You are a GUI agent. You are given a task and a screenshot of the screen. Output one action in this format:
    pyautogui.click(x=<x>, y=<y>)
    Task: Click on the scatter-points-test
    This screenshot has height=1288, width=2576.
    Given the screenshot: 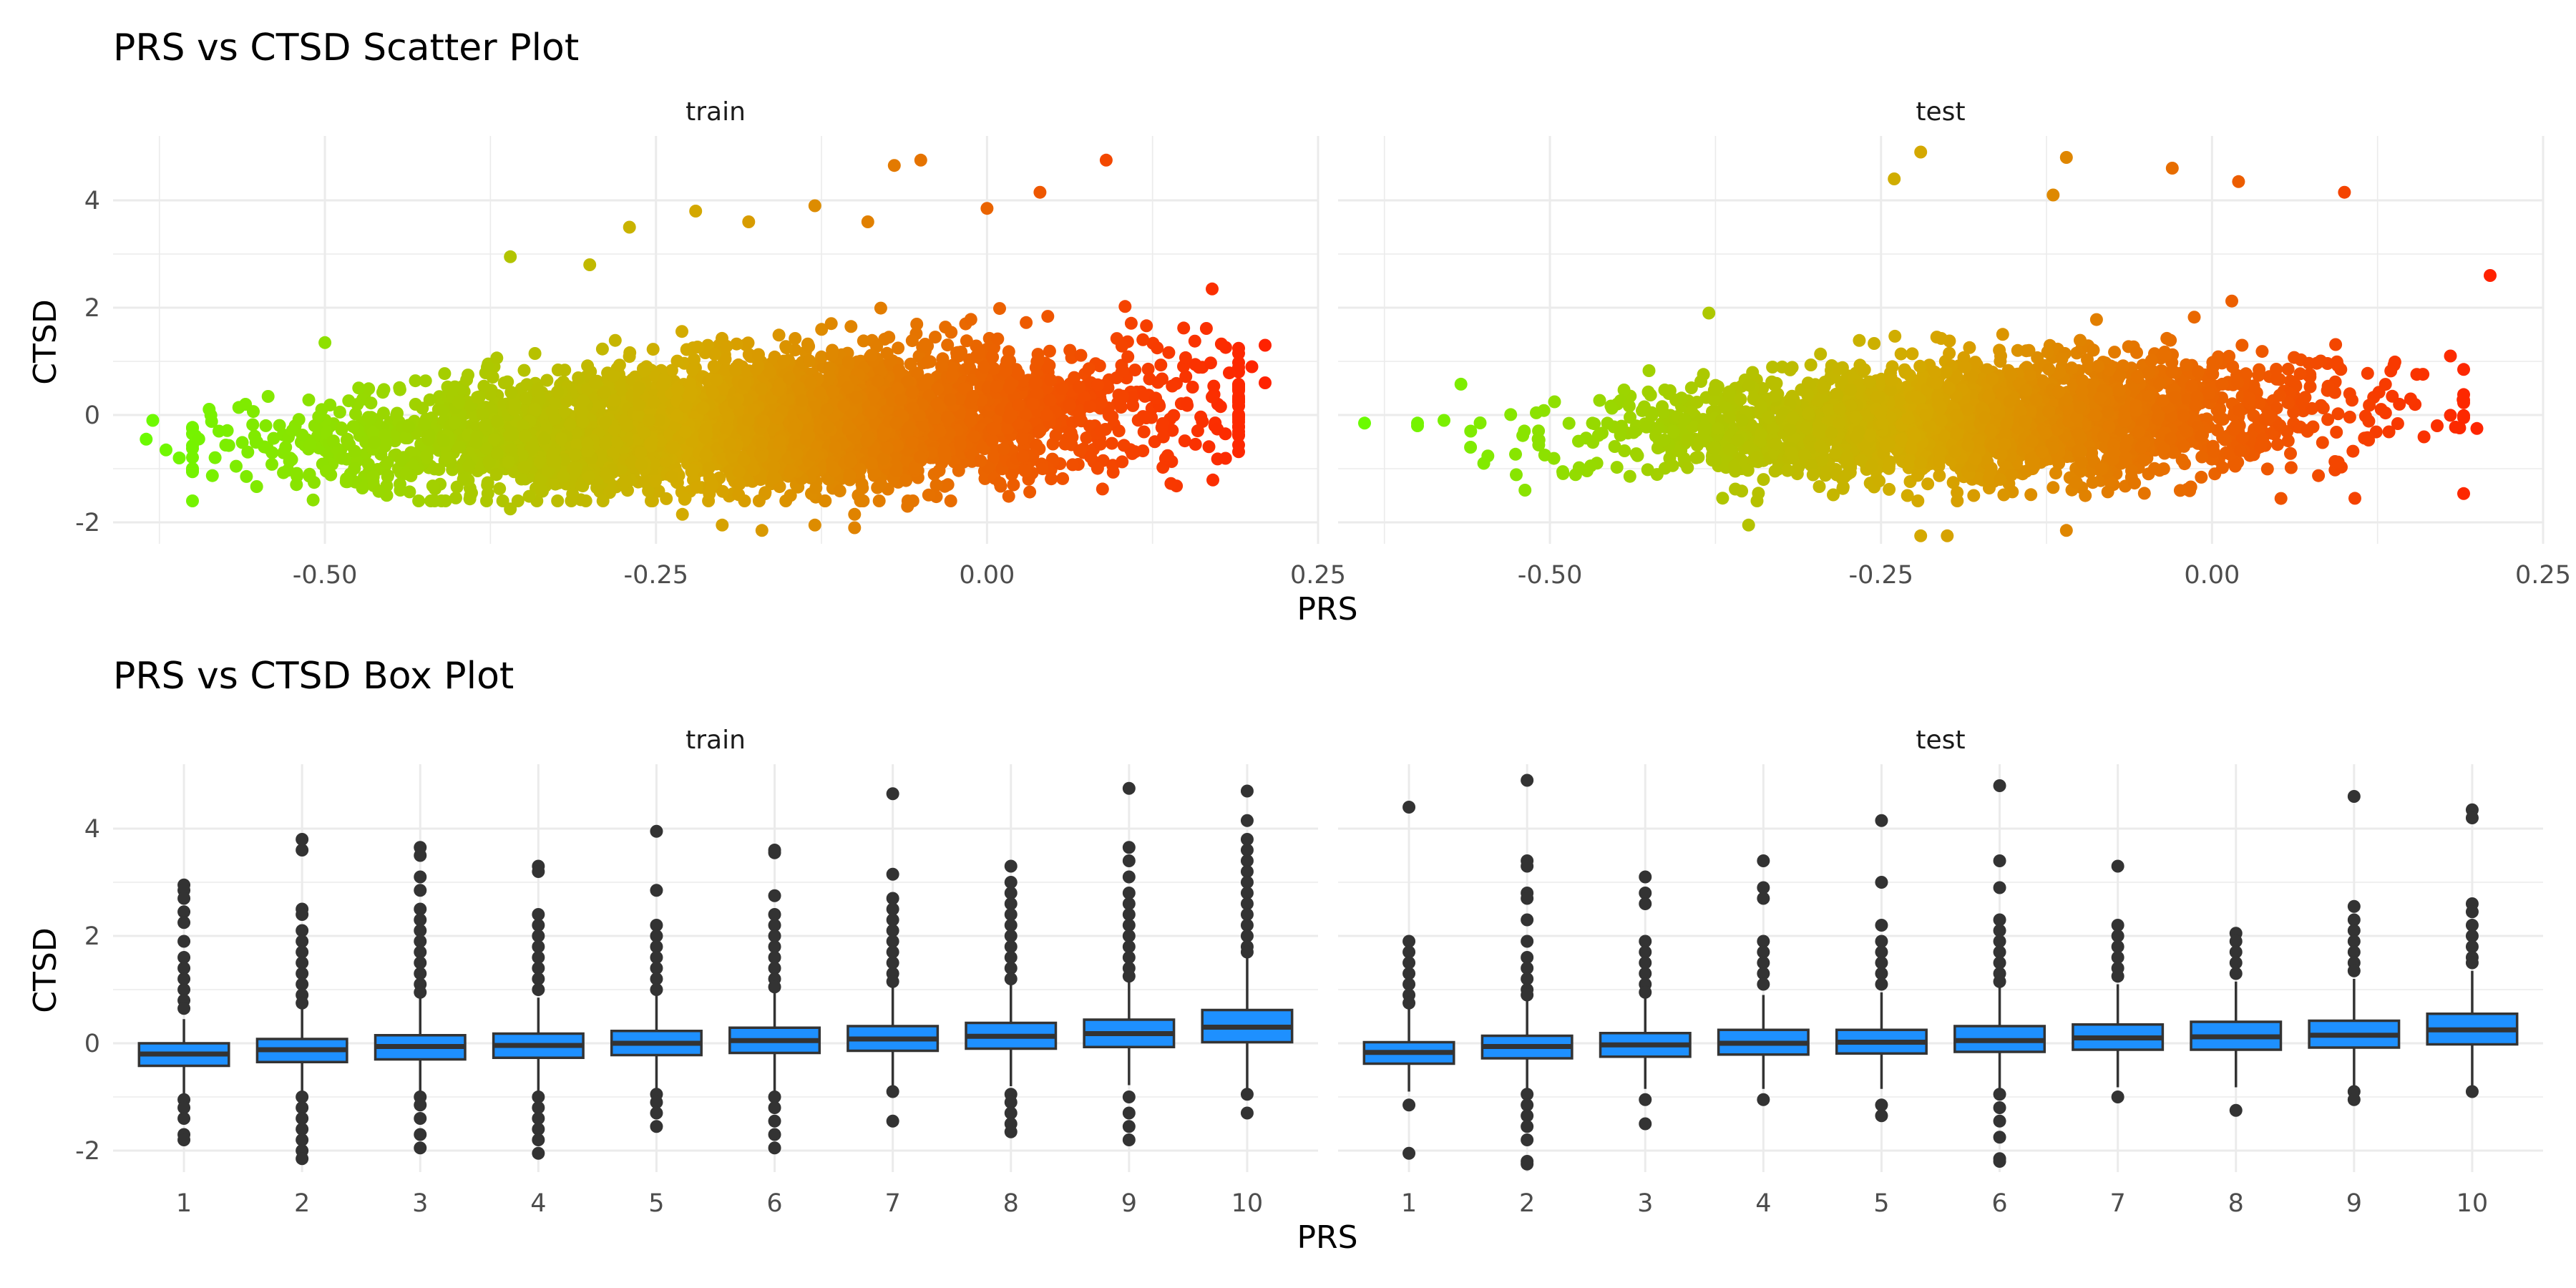 What is the action you would take?
    pyautogui.click(x=1927, y=343)
    